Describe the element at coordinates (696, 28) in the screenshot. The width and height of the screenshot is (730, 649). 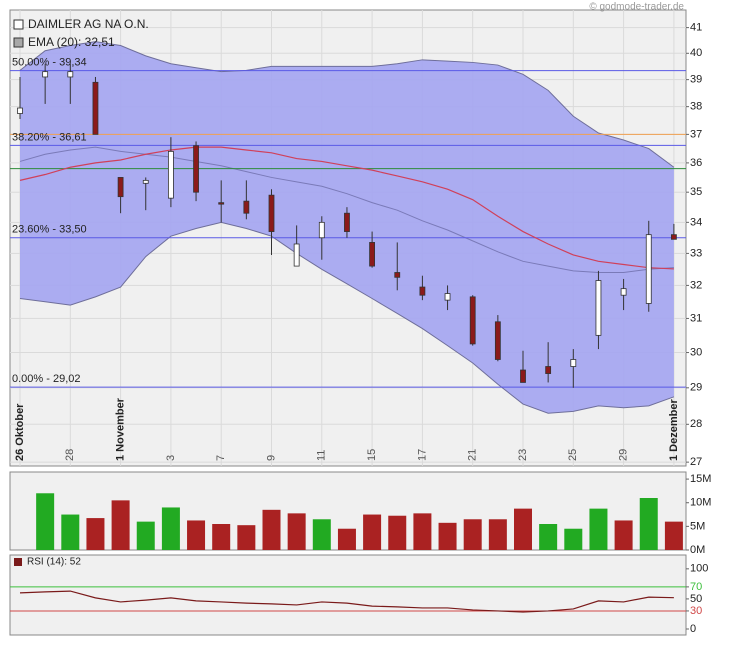
I see `y-tick-label: 41` at that location.